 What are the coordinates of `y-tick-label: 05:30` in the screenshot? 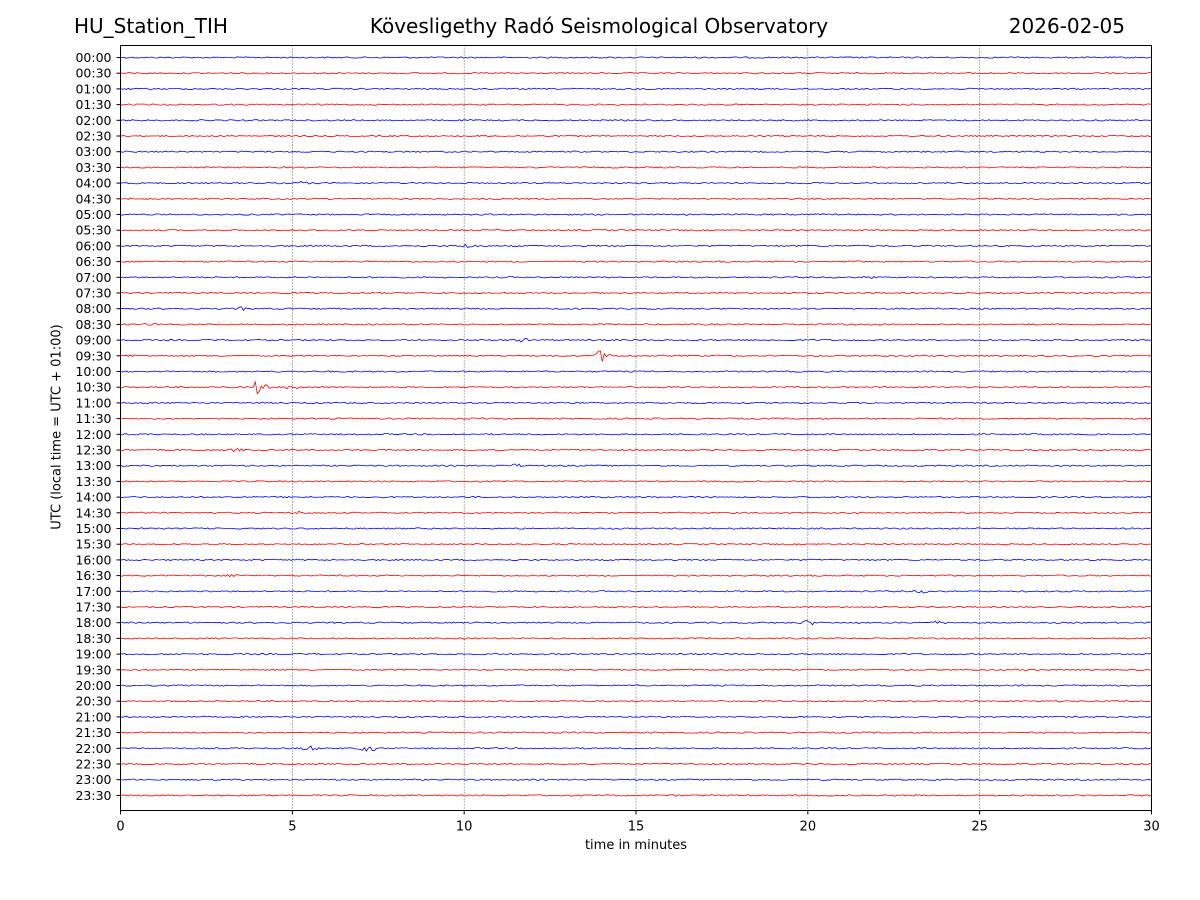 It's located at (93, 230).